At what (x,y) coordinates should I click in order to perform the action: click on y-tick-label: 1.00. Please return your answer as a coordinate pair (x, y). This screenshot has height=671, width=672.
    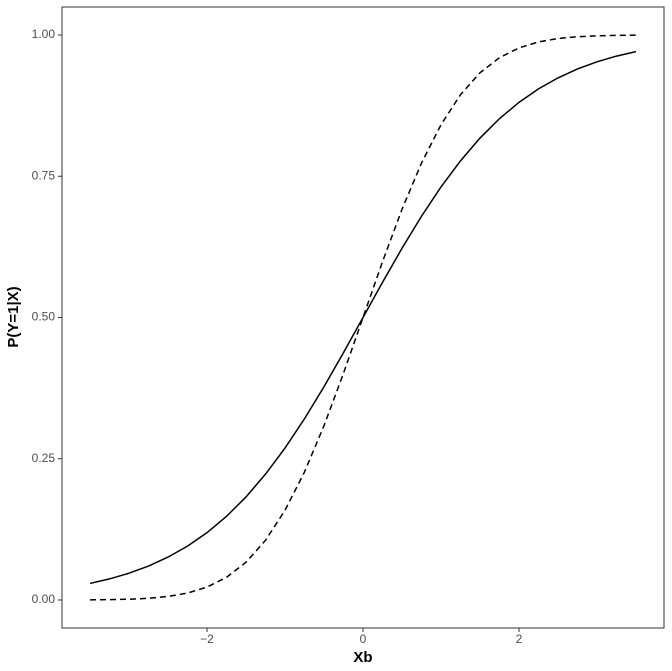
    Looking at the image, I should click on (44, 34).